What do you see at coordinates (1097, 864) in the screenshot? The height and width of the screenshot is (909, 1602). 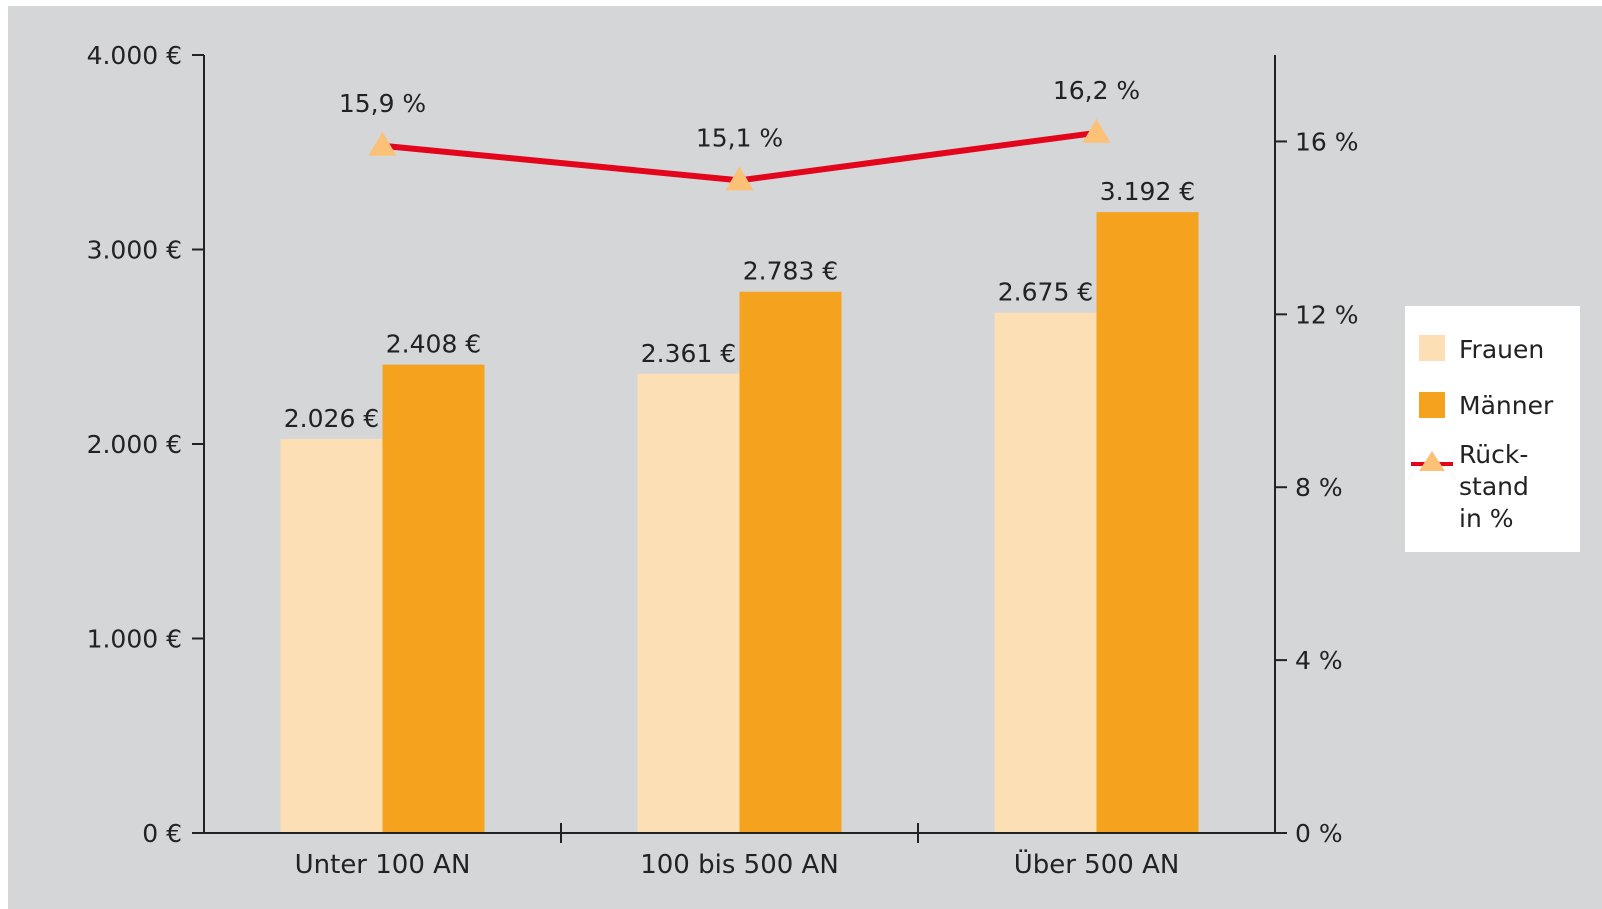 I see `category-label-2: Über 500 AN` at bounding box center [1097, 864].